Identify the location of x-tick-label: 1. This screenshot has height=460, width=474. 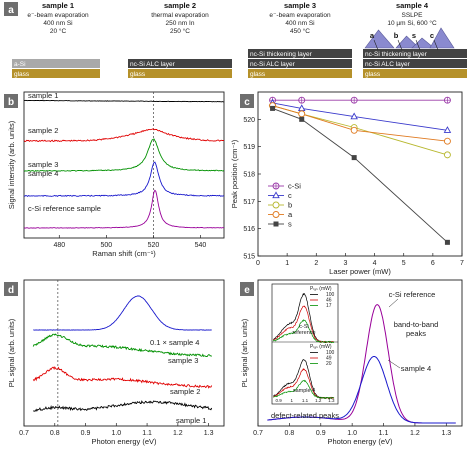
(287, 263).